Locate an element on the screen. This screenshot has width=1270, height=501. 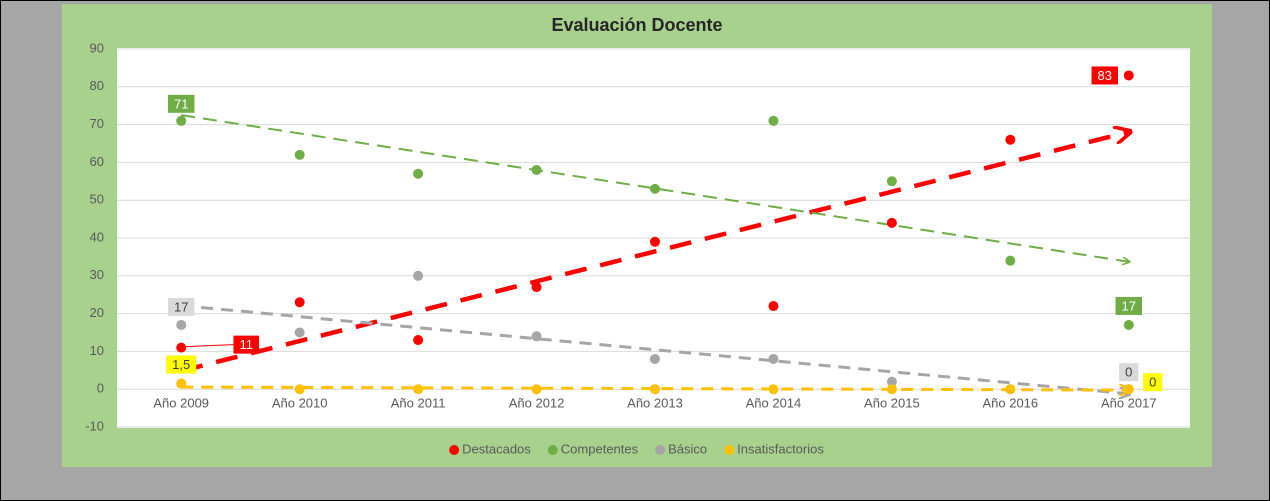
leader-line is located at coordinates (209, 346).